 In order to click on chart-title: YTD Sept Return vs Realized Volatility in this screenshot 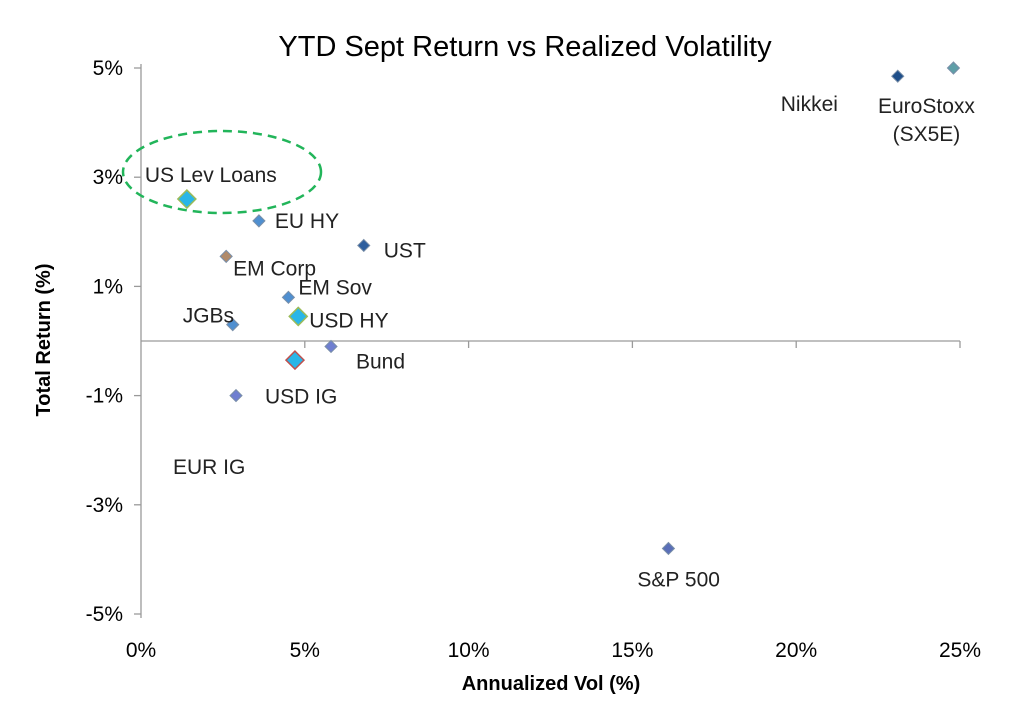, I will do `click(525, 47)`.